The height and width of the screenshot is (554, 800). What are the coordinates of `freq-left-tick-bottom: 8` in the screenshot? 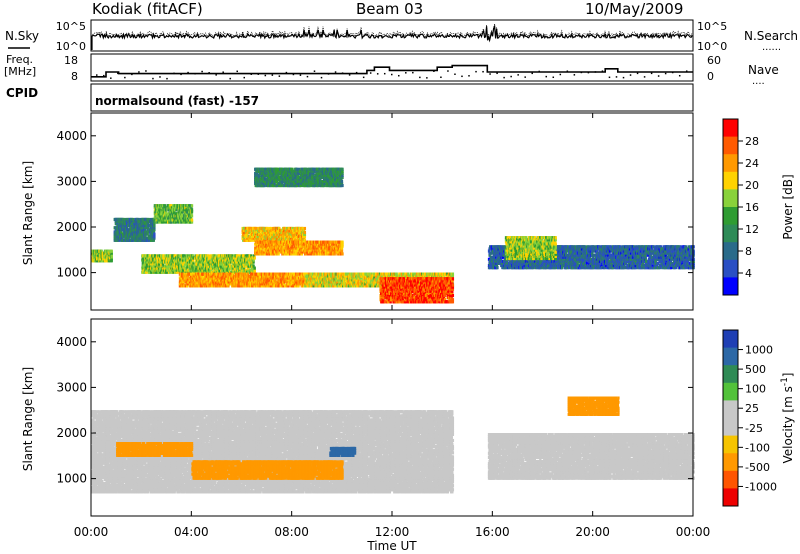 It's located at (74, 76).